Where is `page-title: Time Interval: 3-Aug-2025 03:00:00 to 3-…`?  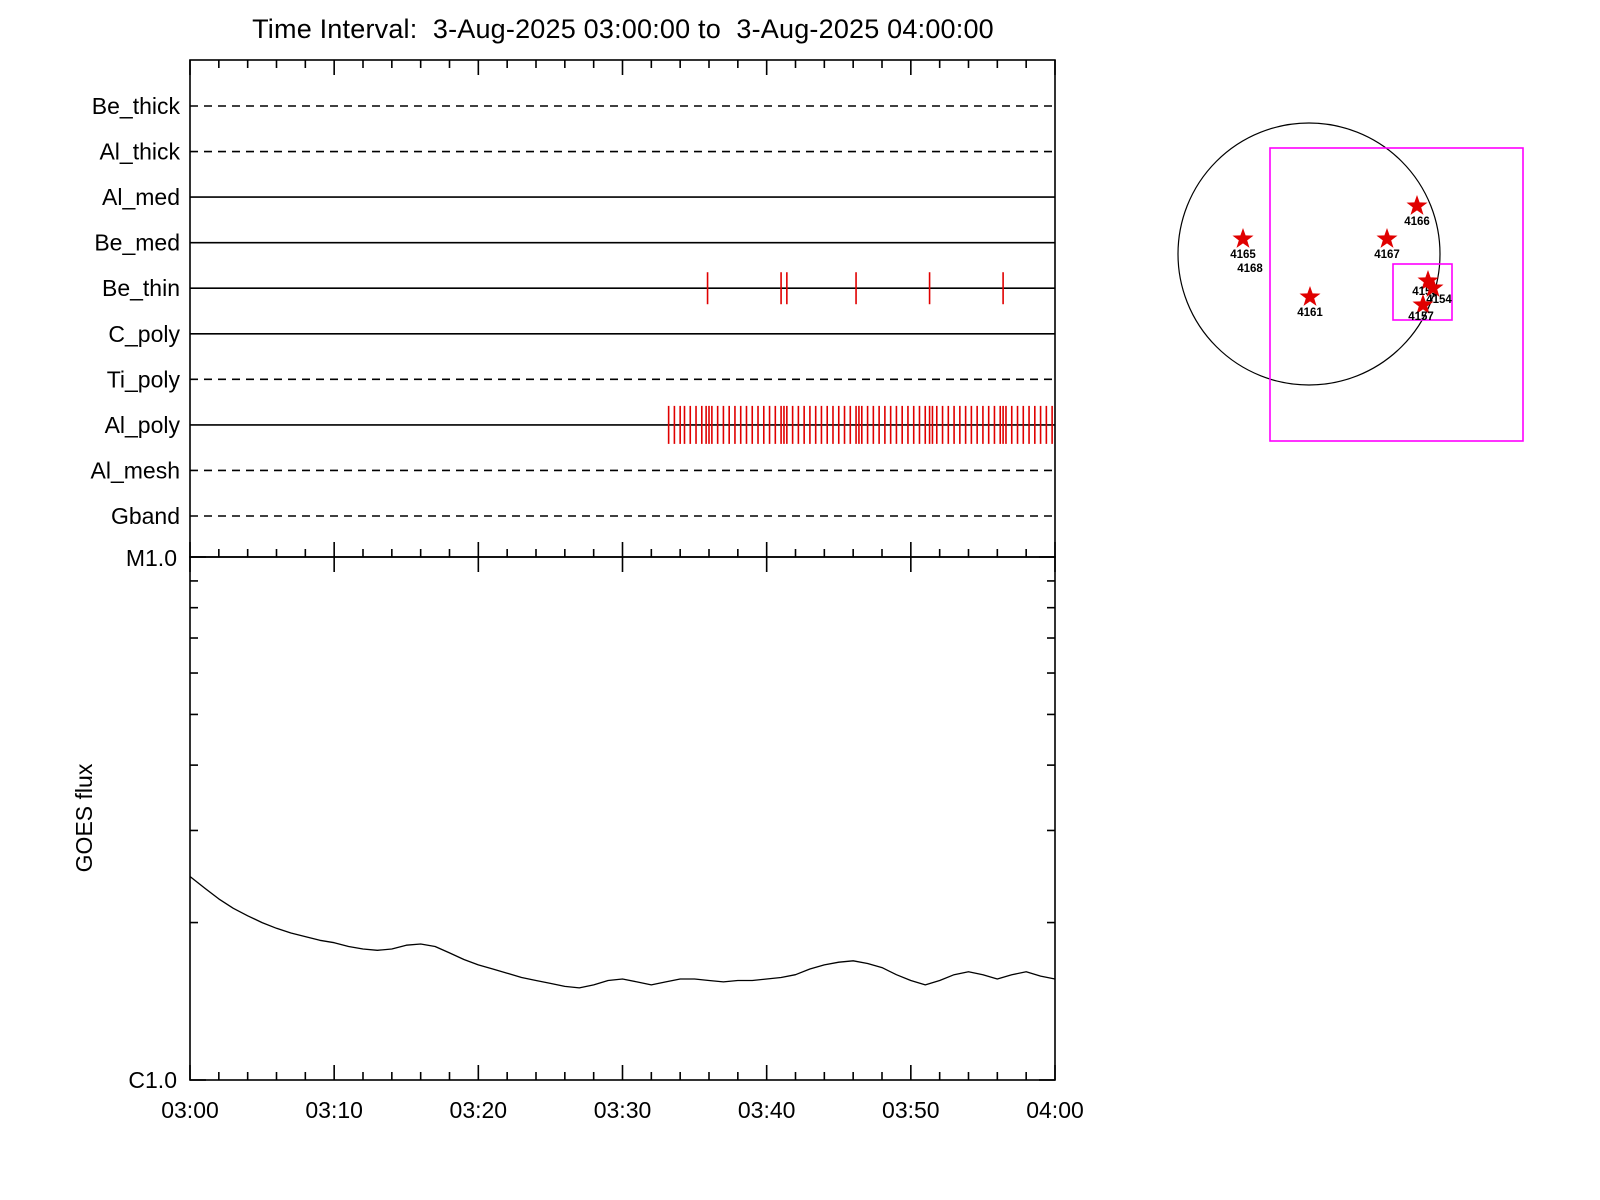
page-title: Time Interval: 3-Aug-2025 03:00:00 to 3-… is located at coordinates (623, 29).